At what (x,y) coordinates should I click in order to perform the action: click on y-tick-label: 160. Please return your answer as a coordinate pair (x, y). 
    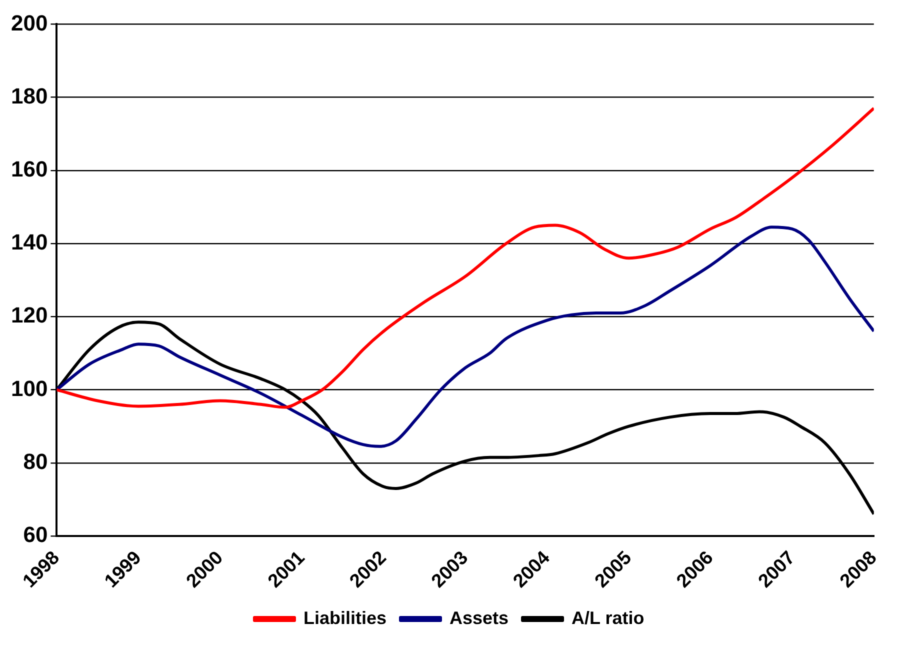
    Looking at the image, I should click on (29, 169).